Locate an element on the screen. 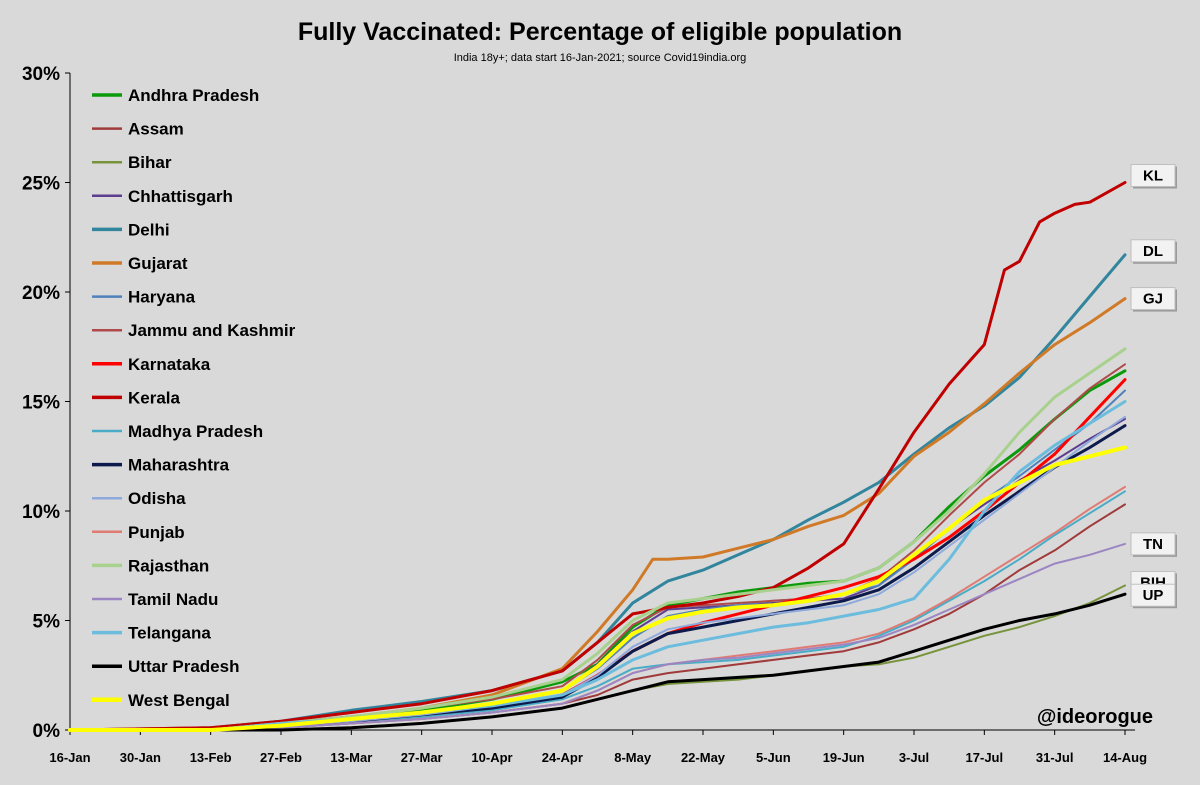 The image size is (1200, 785). x-tick-label: 19-Jun is located at coordinates (844, 757).